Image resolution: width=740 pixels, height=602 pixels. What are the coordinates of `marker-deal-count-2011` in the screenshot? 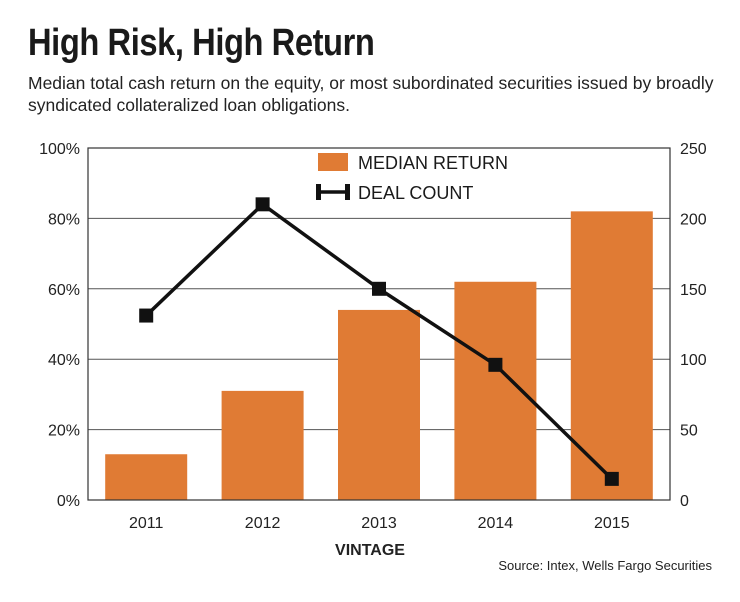 It's located at (146, 315).